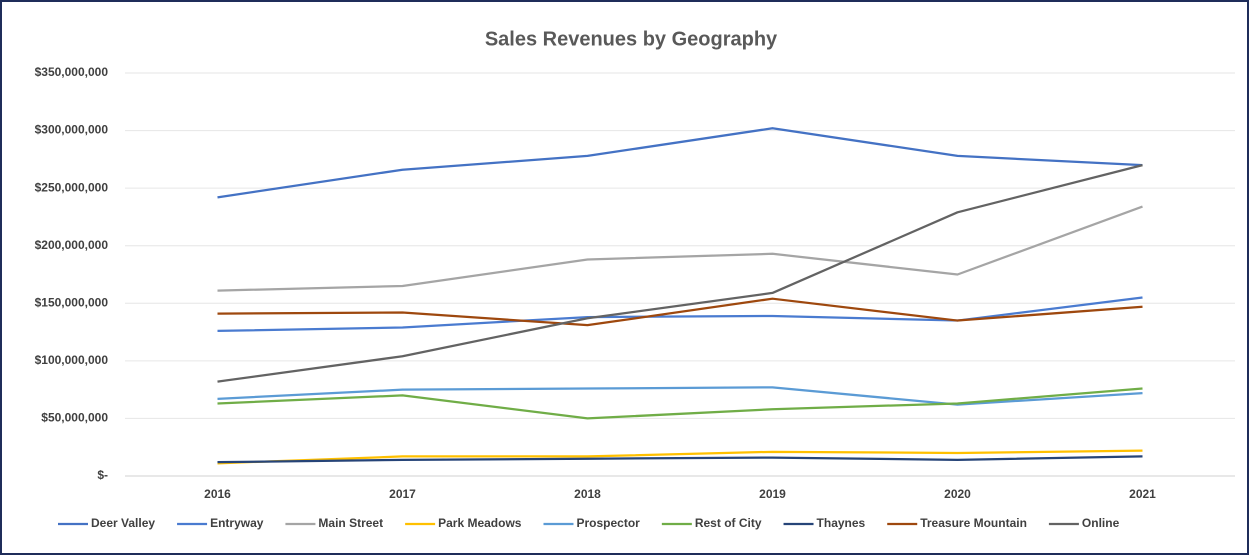 This screenshot has height=555, width=1249. Describe the element at coordinates (72, 245) in the screenshot. I see `y-tick-label: $200,000,000` at that location.